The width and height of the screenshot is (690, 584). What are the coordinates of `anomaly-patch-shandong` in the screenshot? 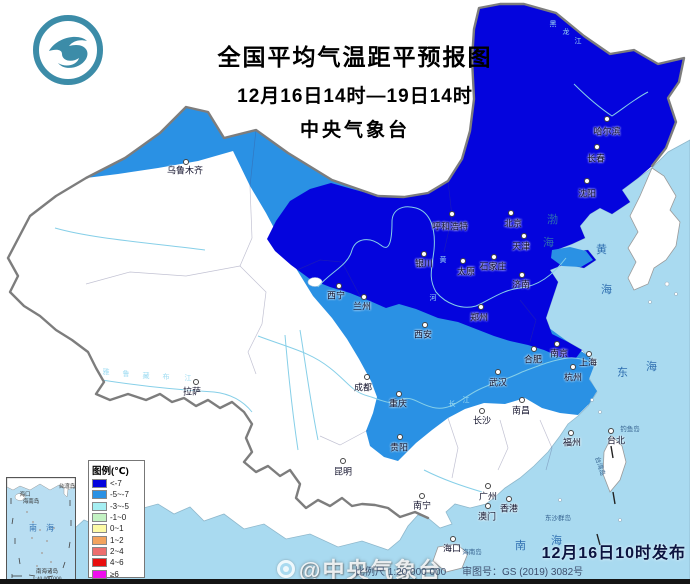 It's located at (572, 257).